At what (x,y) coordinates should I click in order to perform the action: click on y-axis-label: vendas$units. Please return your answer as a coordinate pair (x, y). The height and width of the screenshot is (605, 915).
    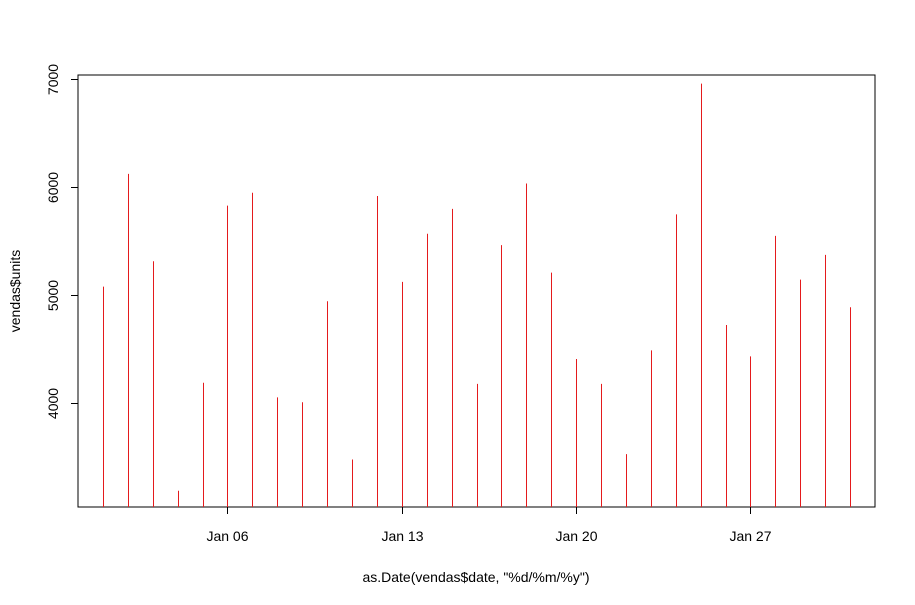
    Looking at the image, I should click on (15, 291).